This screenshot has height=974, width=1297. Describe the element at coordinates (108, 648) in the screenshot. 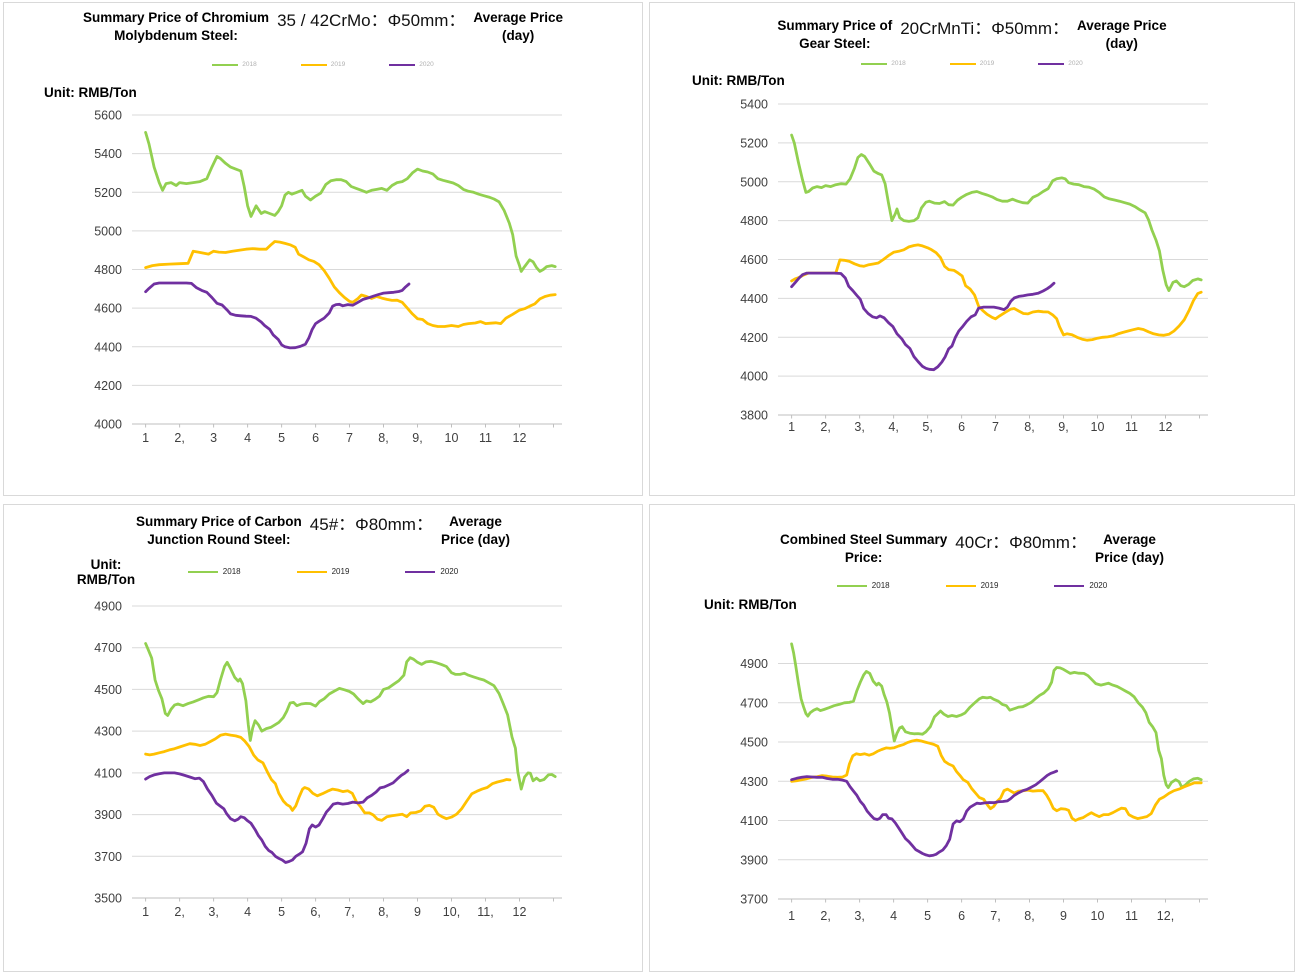

I see `y-axis-tick-label: 4700` at that location.